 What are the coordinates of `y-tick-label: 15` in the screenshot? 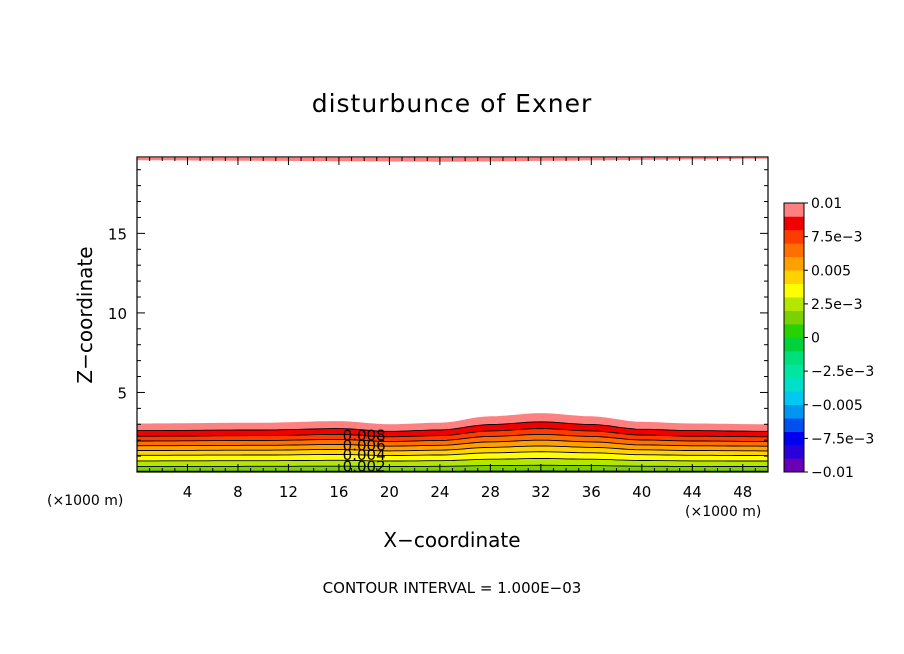 It's located at (117, 234).